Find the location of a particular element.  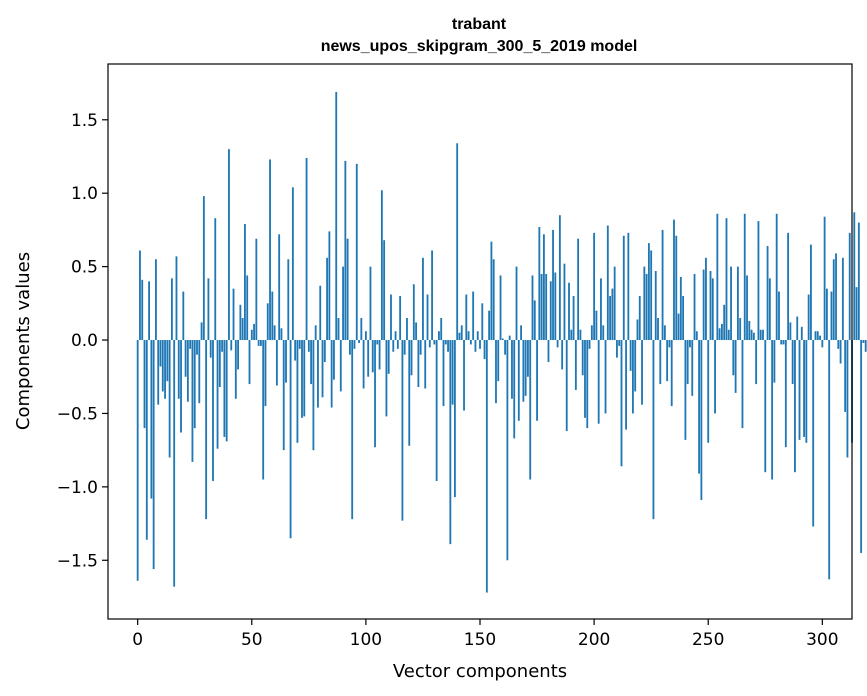

y-tick-label: 0.5 is located at coordinates (84, 268).